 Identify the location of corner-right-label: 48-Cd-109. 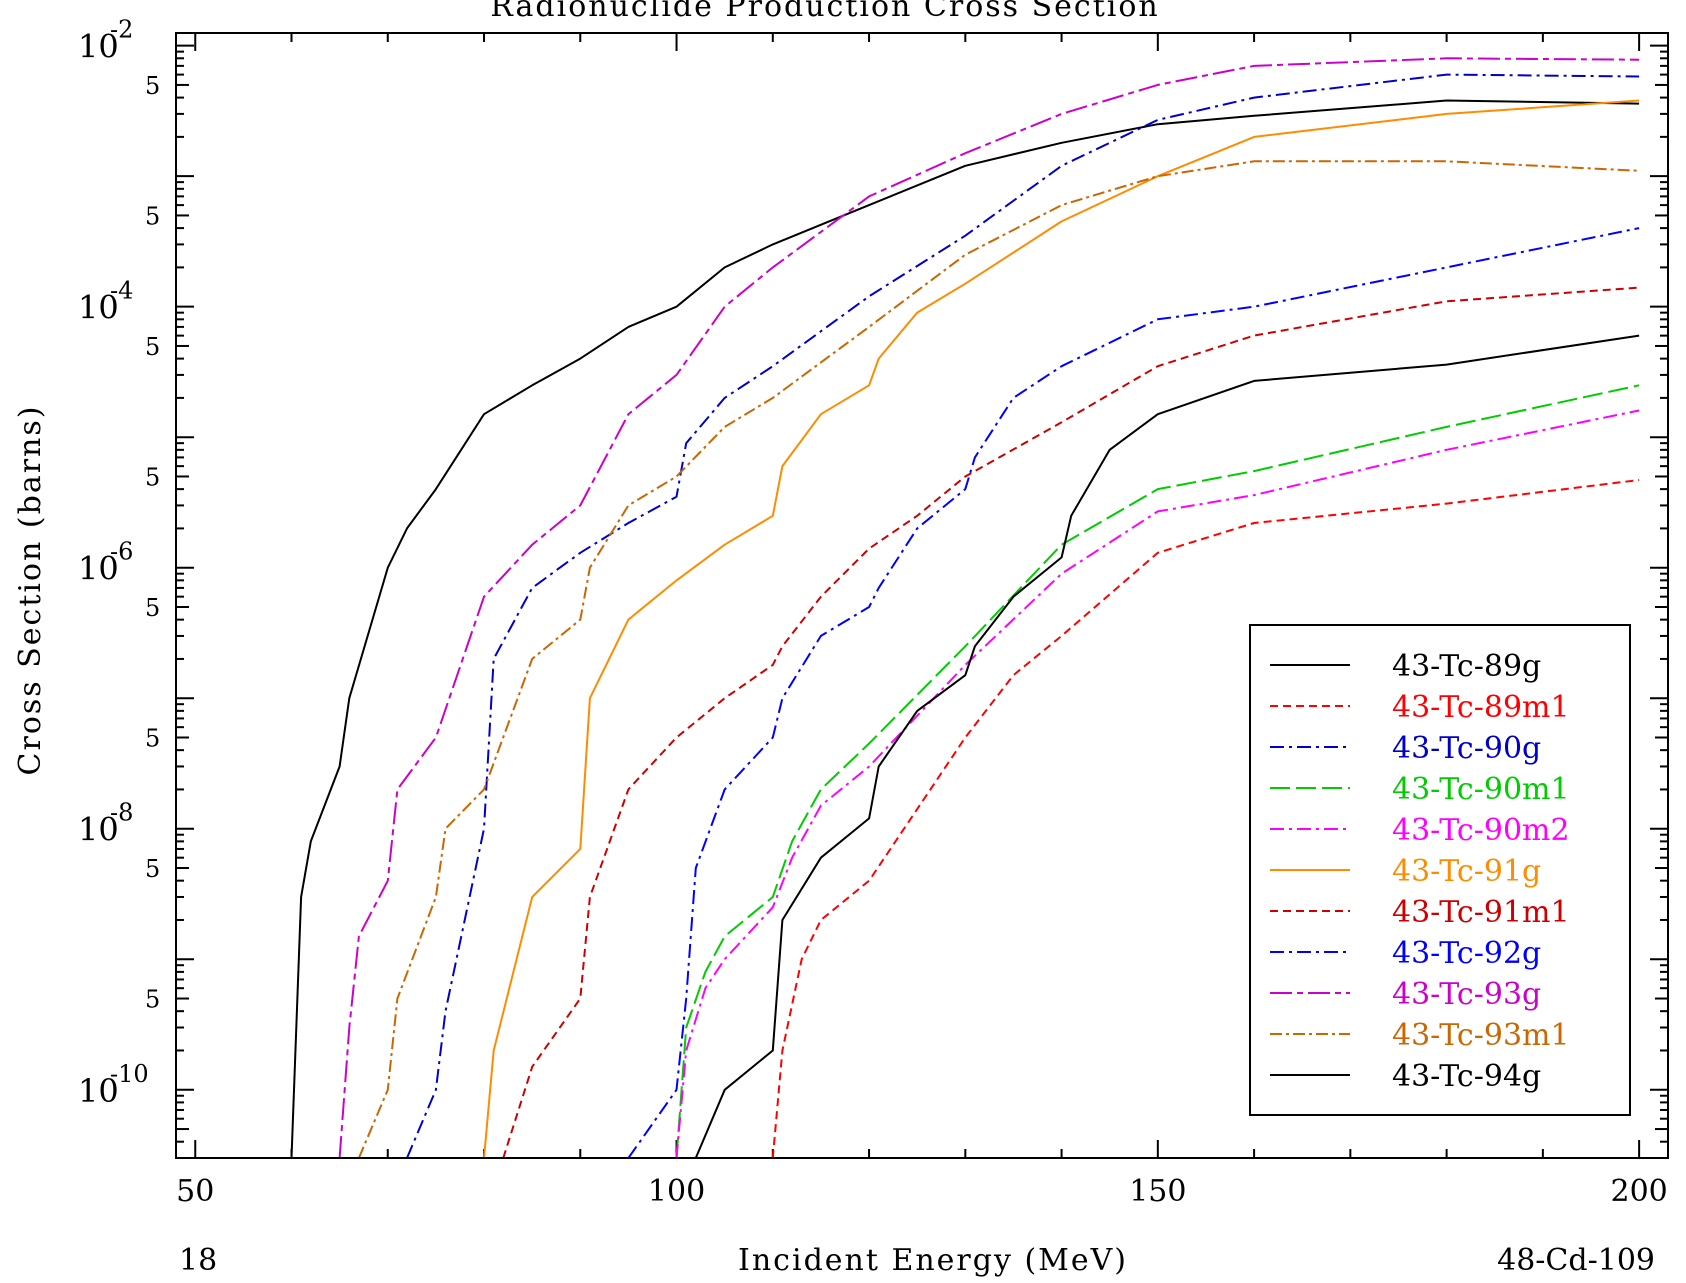
(1576, 1260).